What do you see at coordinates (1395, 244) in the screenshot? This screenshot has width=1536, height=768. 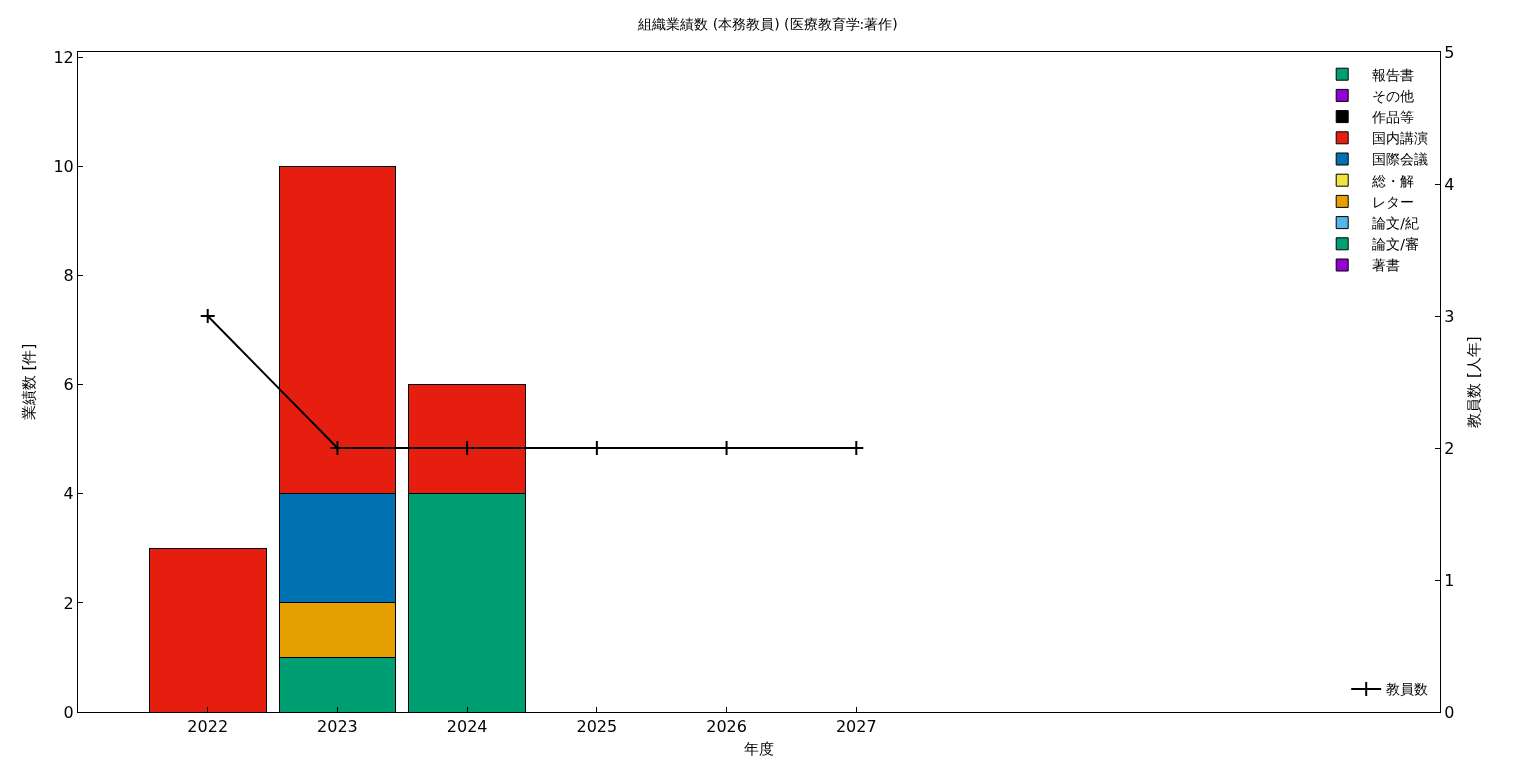 I see `legend-label: 論文/審` at bounding box center [1395, 244].